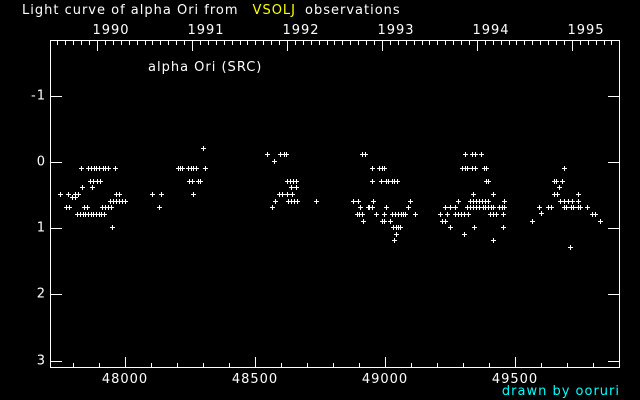  I want to click on credit-label: drawn by ooruri, so click(560, 391).